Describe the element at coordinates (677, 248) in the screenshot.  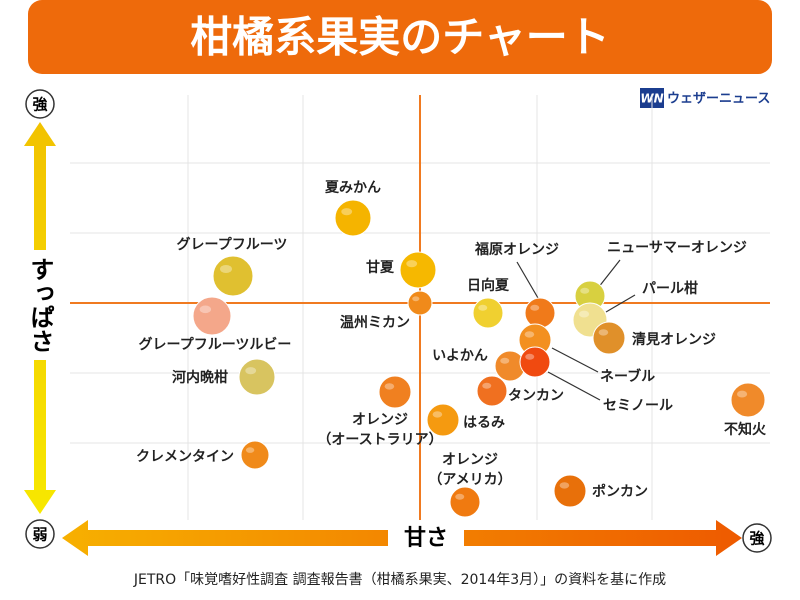
I see `fruit-label: ニューサマーオレンジ` at that location.